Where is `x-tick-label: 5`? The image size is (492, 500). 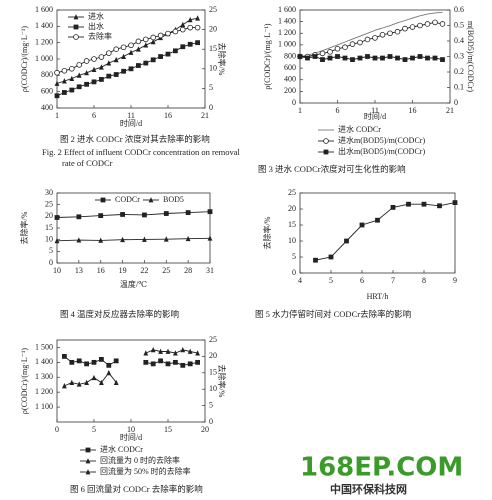 x-tick-label: 5 is located at coordinates (94, 429).